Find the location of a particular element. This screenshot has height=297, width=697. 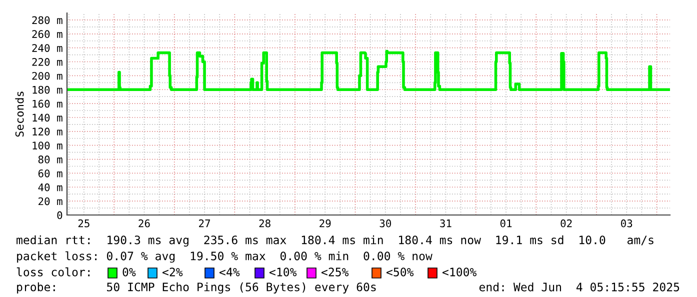

y-tick-label: 60 m is located at coordinates (50, 173).